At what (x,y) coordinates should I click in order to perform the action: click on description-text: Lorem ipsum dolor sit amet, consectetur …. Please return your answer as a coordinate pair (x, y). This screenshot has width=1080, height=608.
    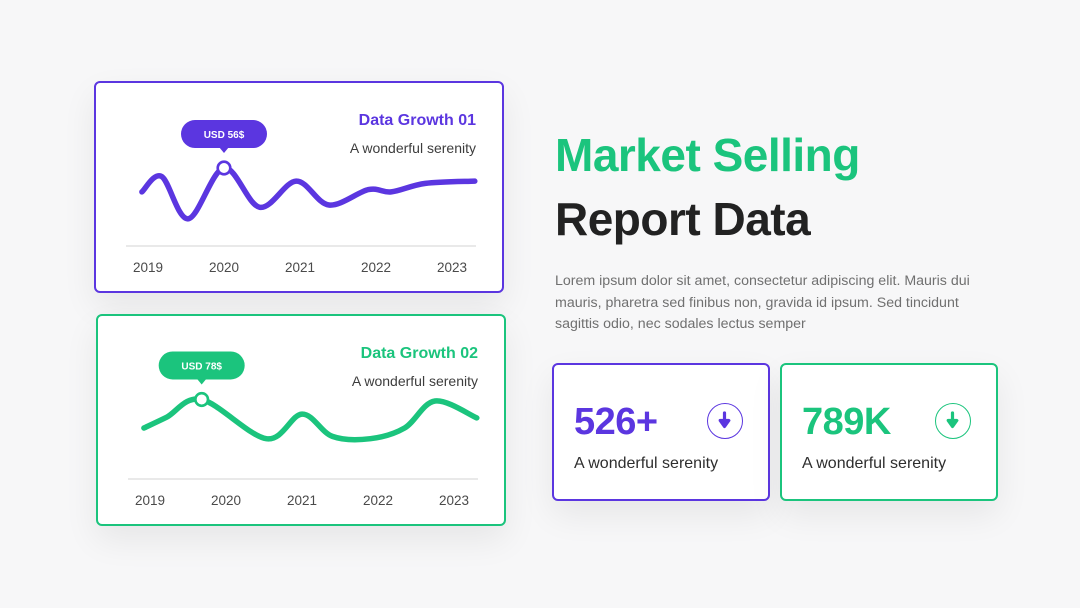
    Looking at the image, I should click on (762, 302).